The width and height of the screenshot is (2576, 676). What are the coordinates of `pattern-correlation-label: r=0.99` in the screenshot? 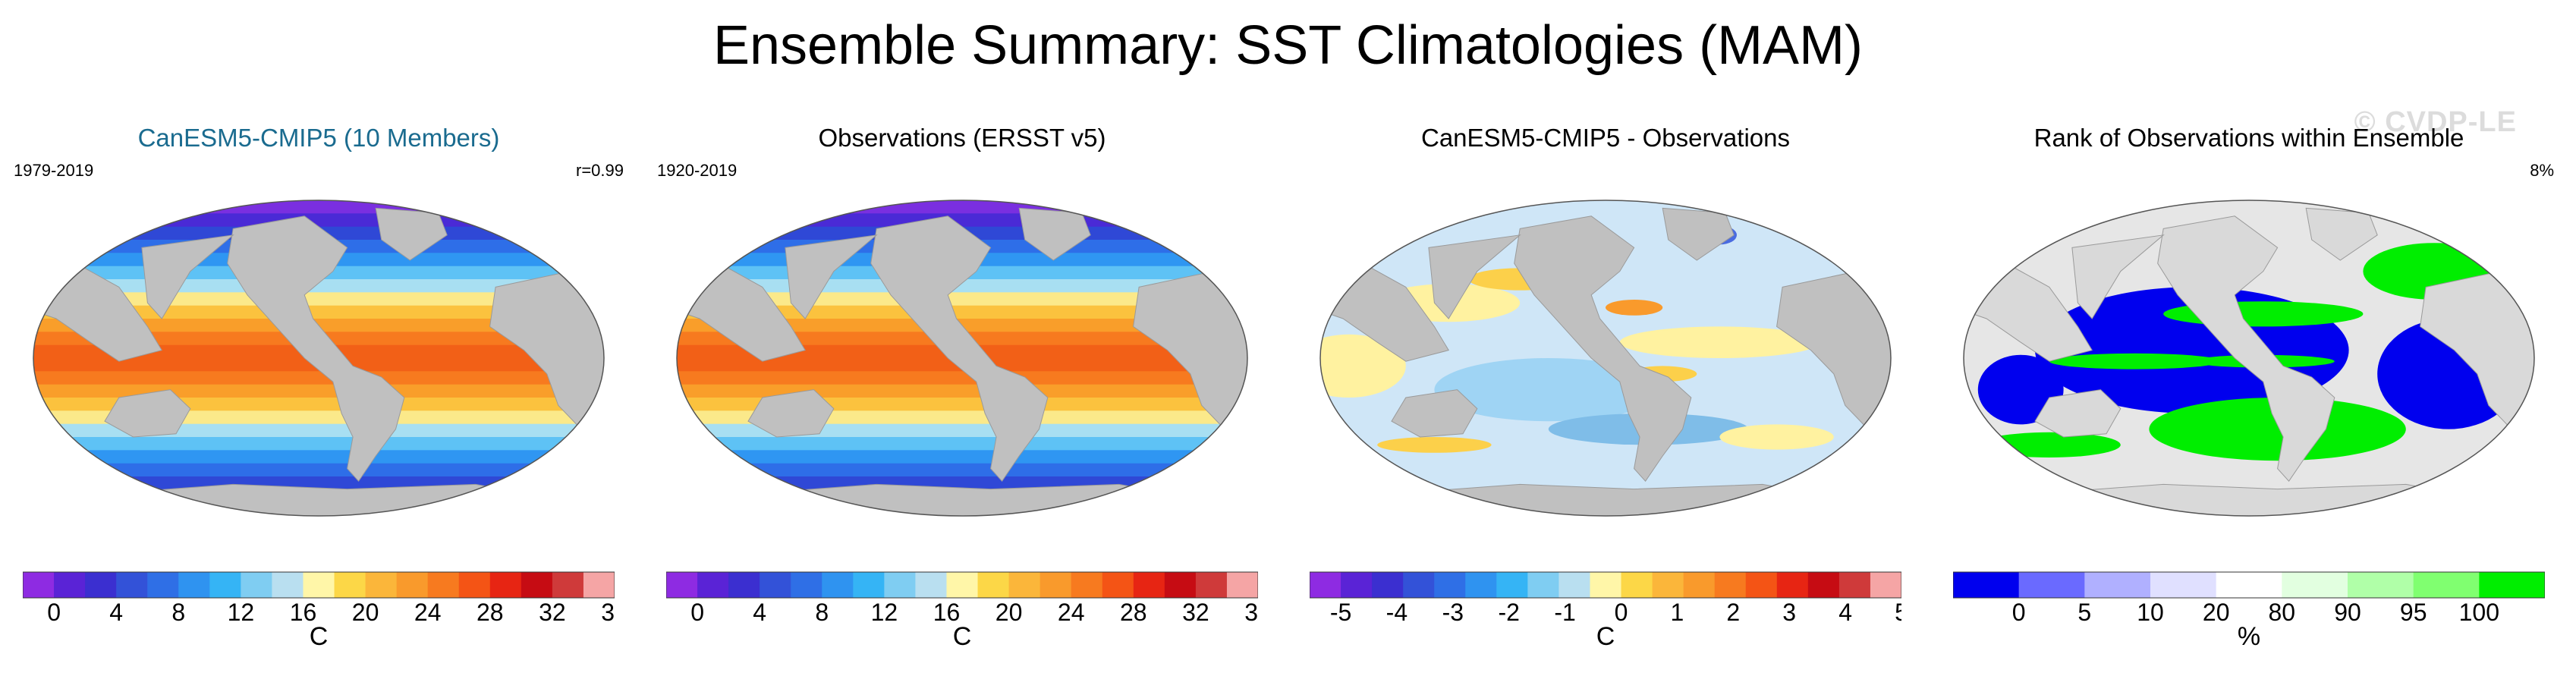 It's located at (600, 170).